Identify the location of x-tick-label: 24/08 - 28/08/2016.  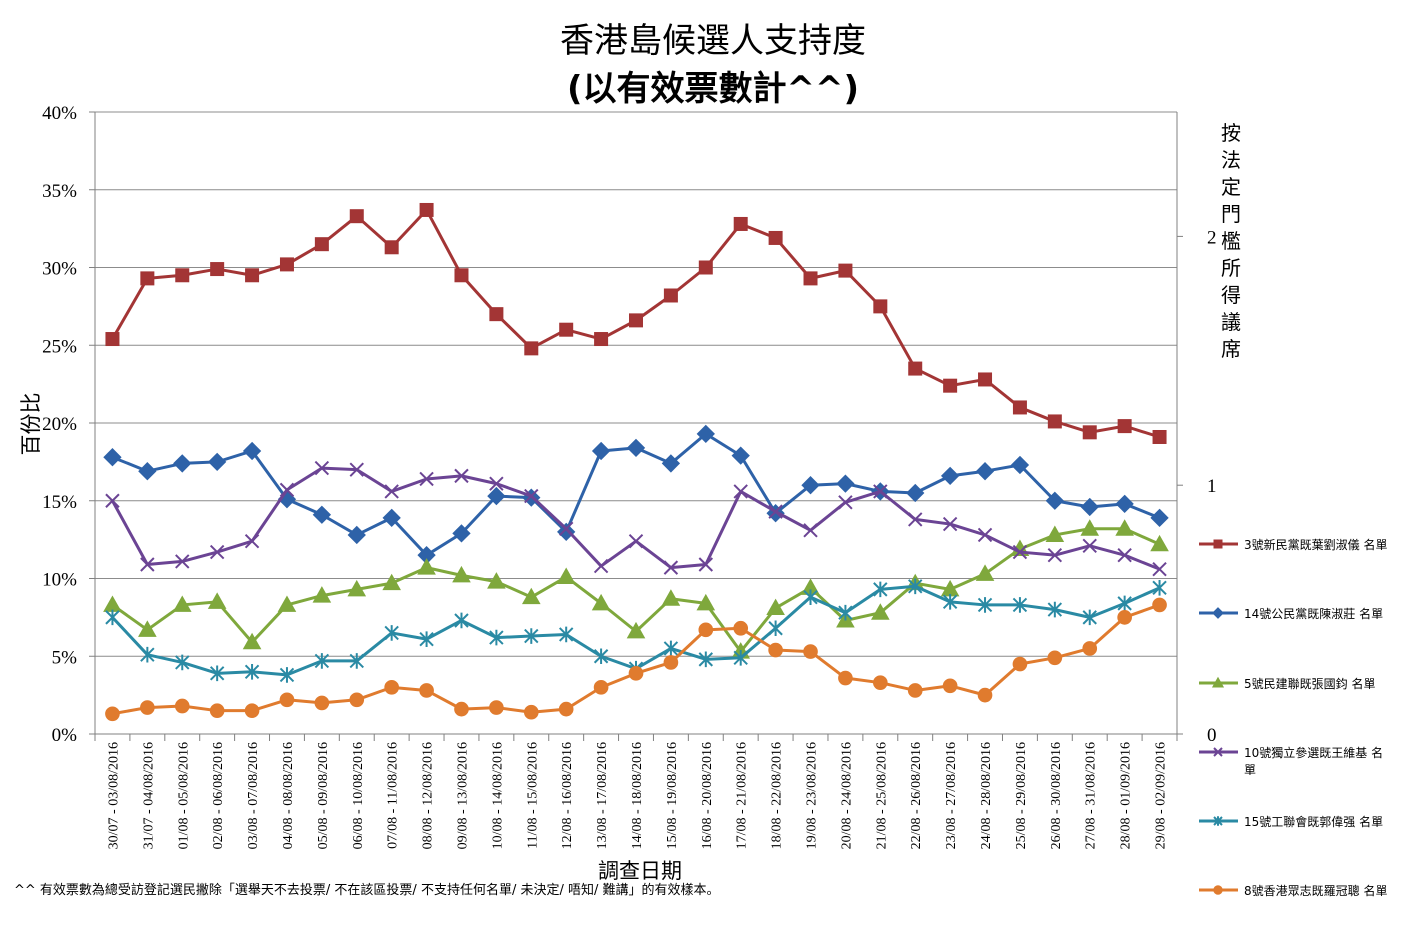
(986, 795).